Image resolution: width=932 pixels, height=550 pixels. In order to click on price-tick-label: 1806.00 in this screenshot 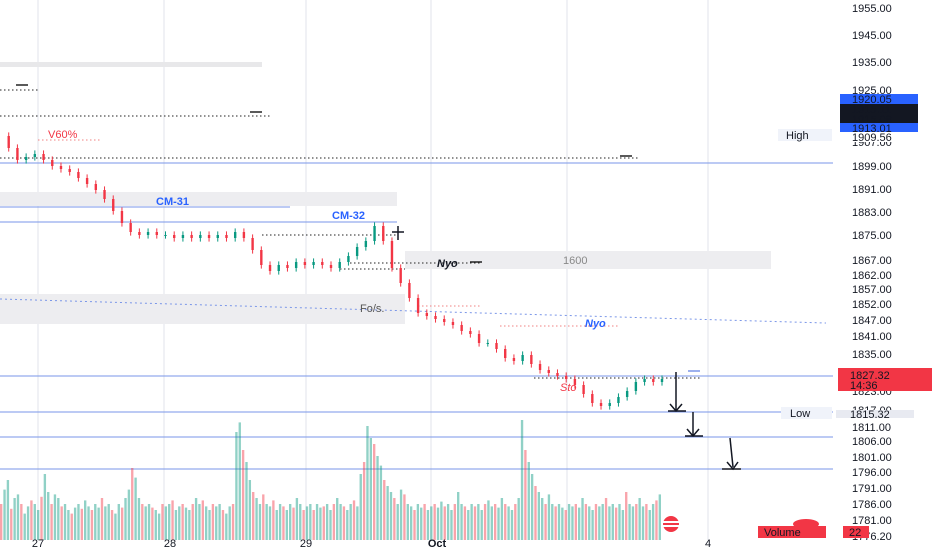, I will do `click(872, 442)`.